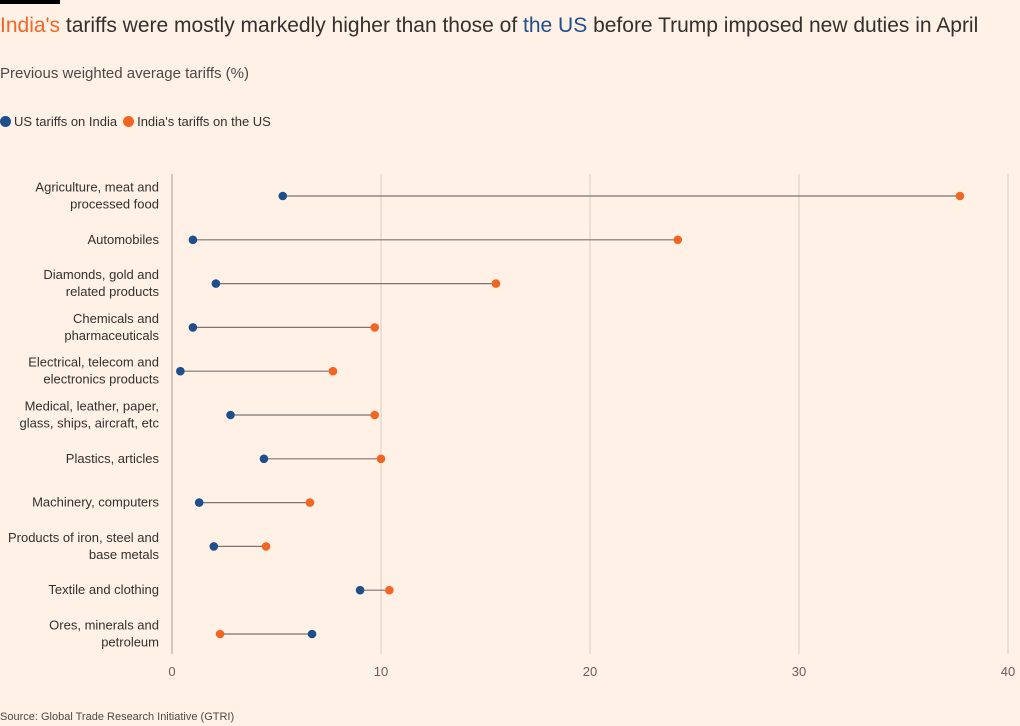 This screenshot has height=726, width=1020. Describe the element at coordinates (111, 335) in the screenshot. I see `category-label: pharmaceuticals` at that location.